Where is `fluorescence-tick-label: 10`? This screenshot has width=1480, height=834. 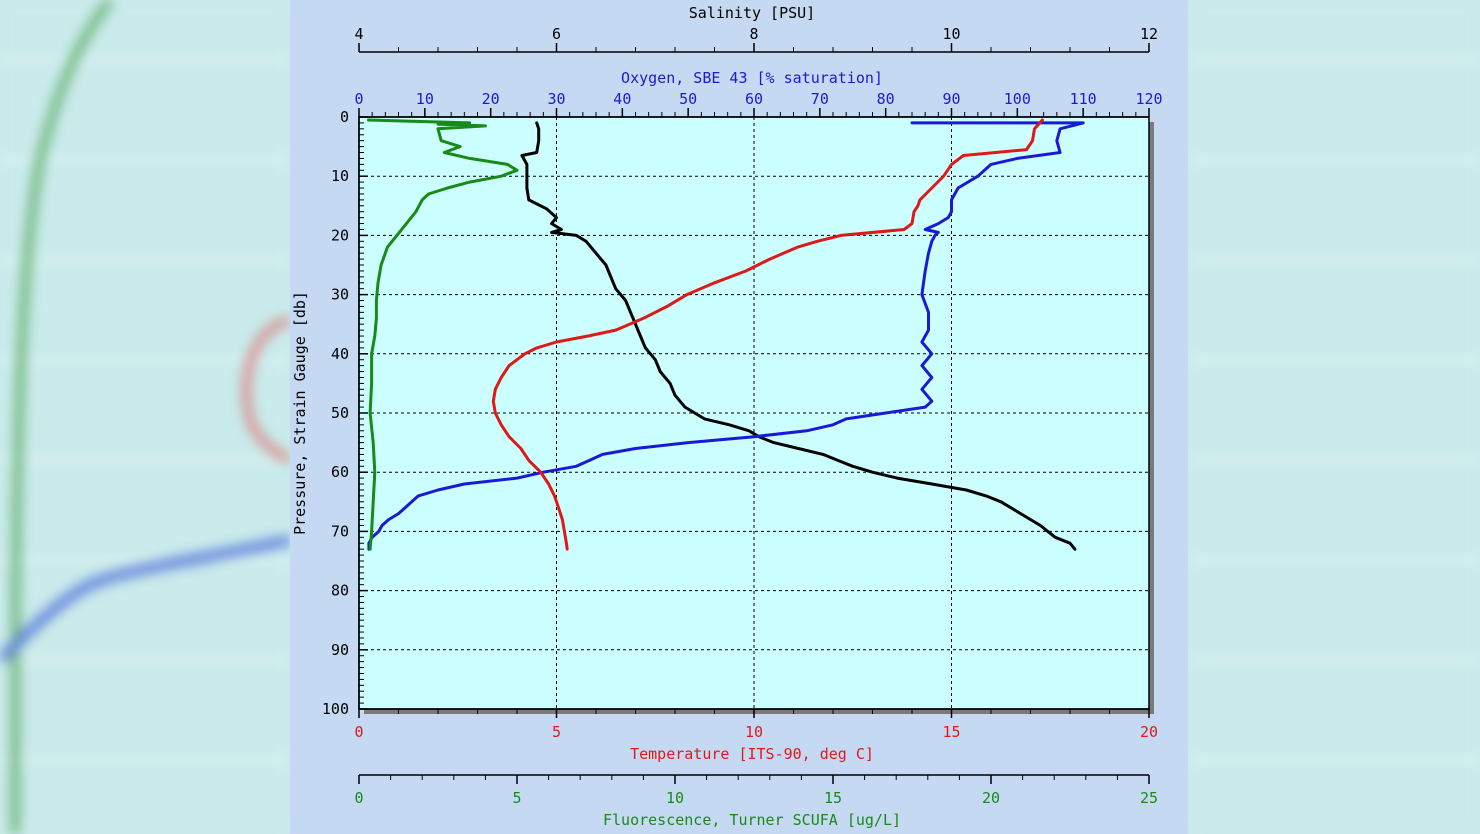
fluorescence-tick-label: 10 is located at coordinates (675, 798).